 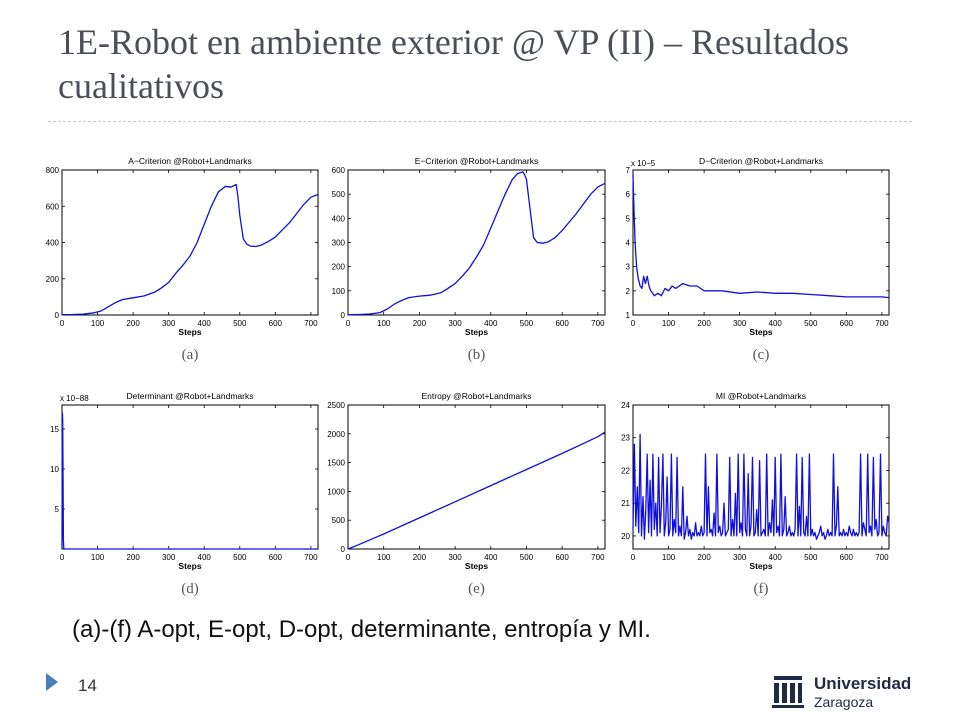 What do you see at coordinates (54, 429) in the screenshot?
I see `y-tick-label: 15` at bounding box center [54, 429].